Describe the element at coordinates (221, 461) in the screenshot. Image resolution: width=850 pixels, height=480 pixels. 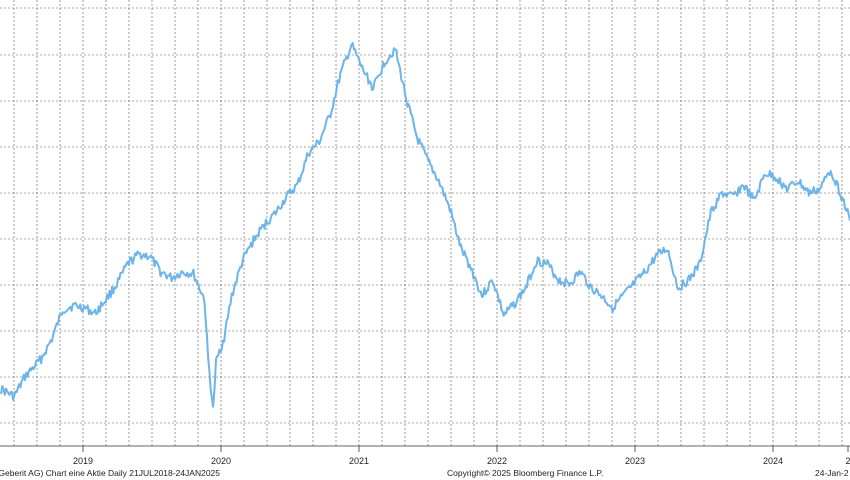
I see `x-tick-label: 2020` at that location.